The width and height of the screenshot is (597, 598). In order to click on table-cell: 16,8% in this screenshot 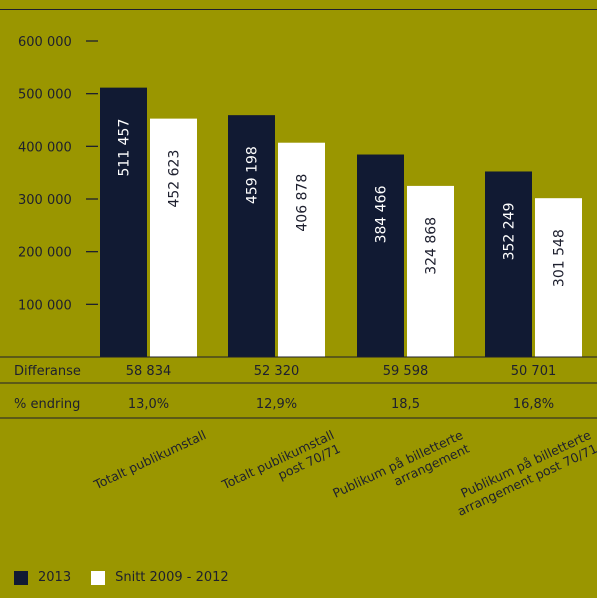, I will do `click(533, 404)`.